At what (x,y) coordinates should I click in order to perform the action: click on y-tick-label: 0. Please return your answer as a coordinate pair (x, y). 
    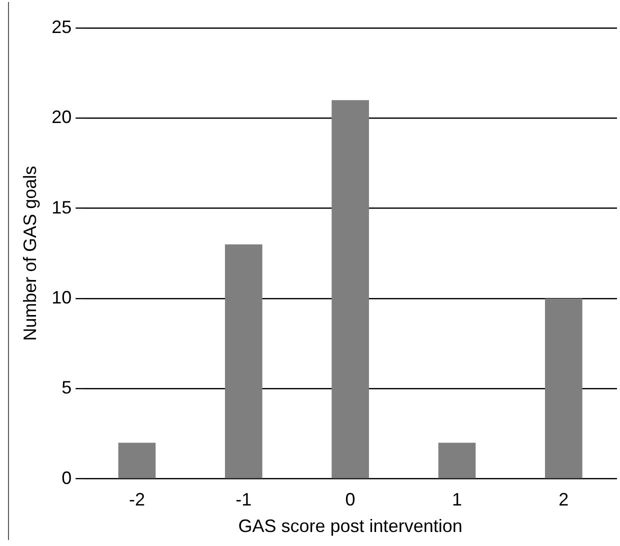
    Looking at the image, I should click on (67, 478).